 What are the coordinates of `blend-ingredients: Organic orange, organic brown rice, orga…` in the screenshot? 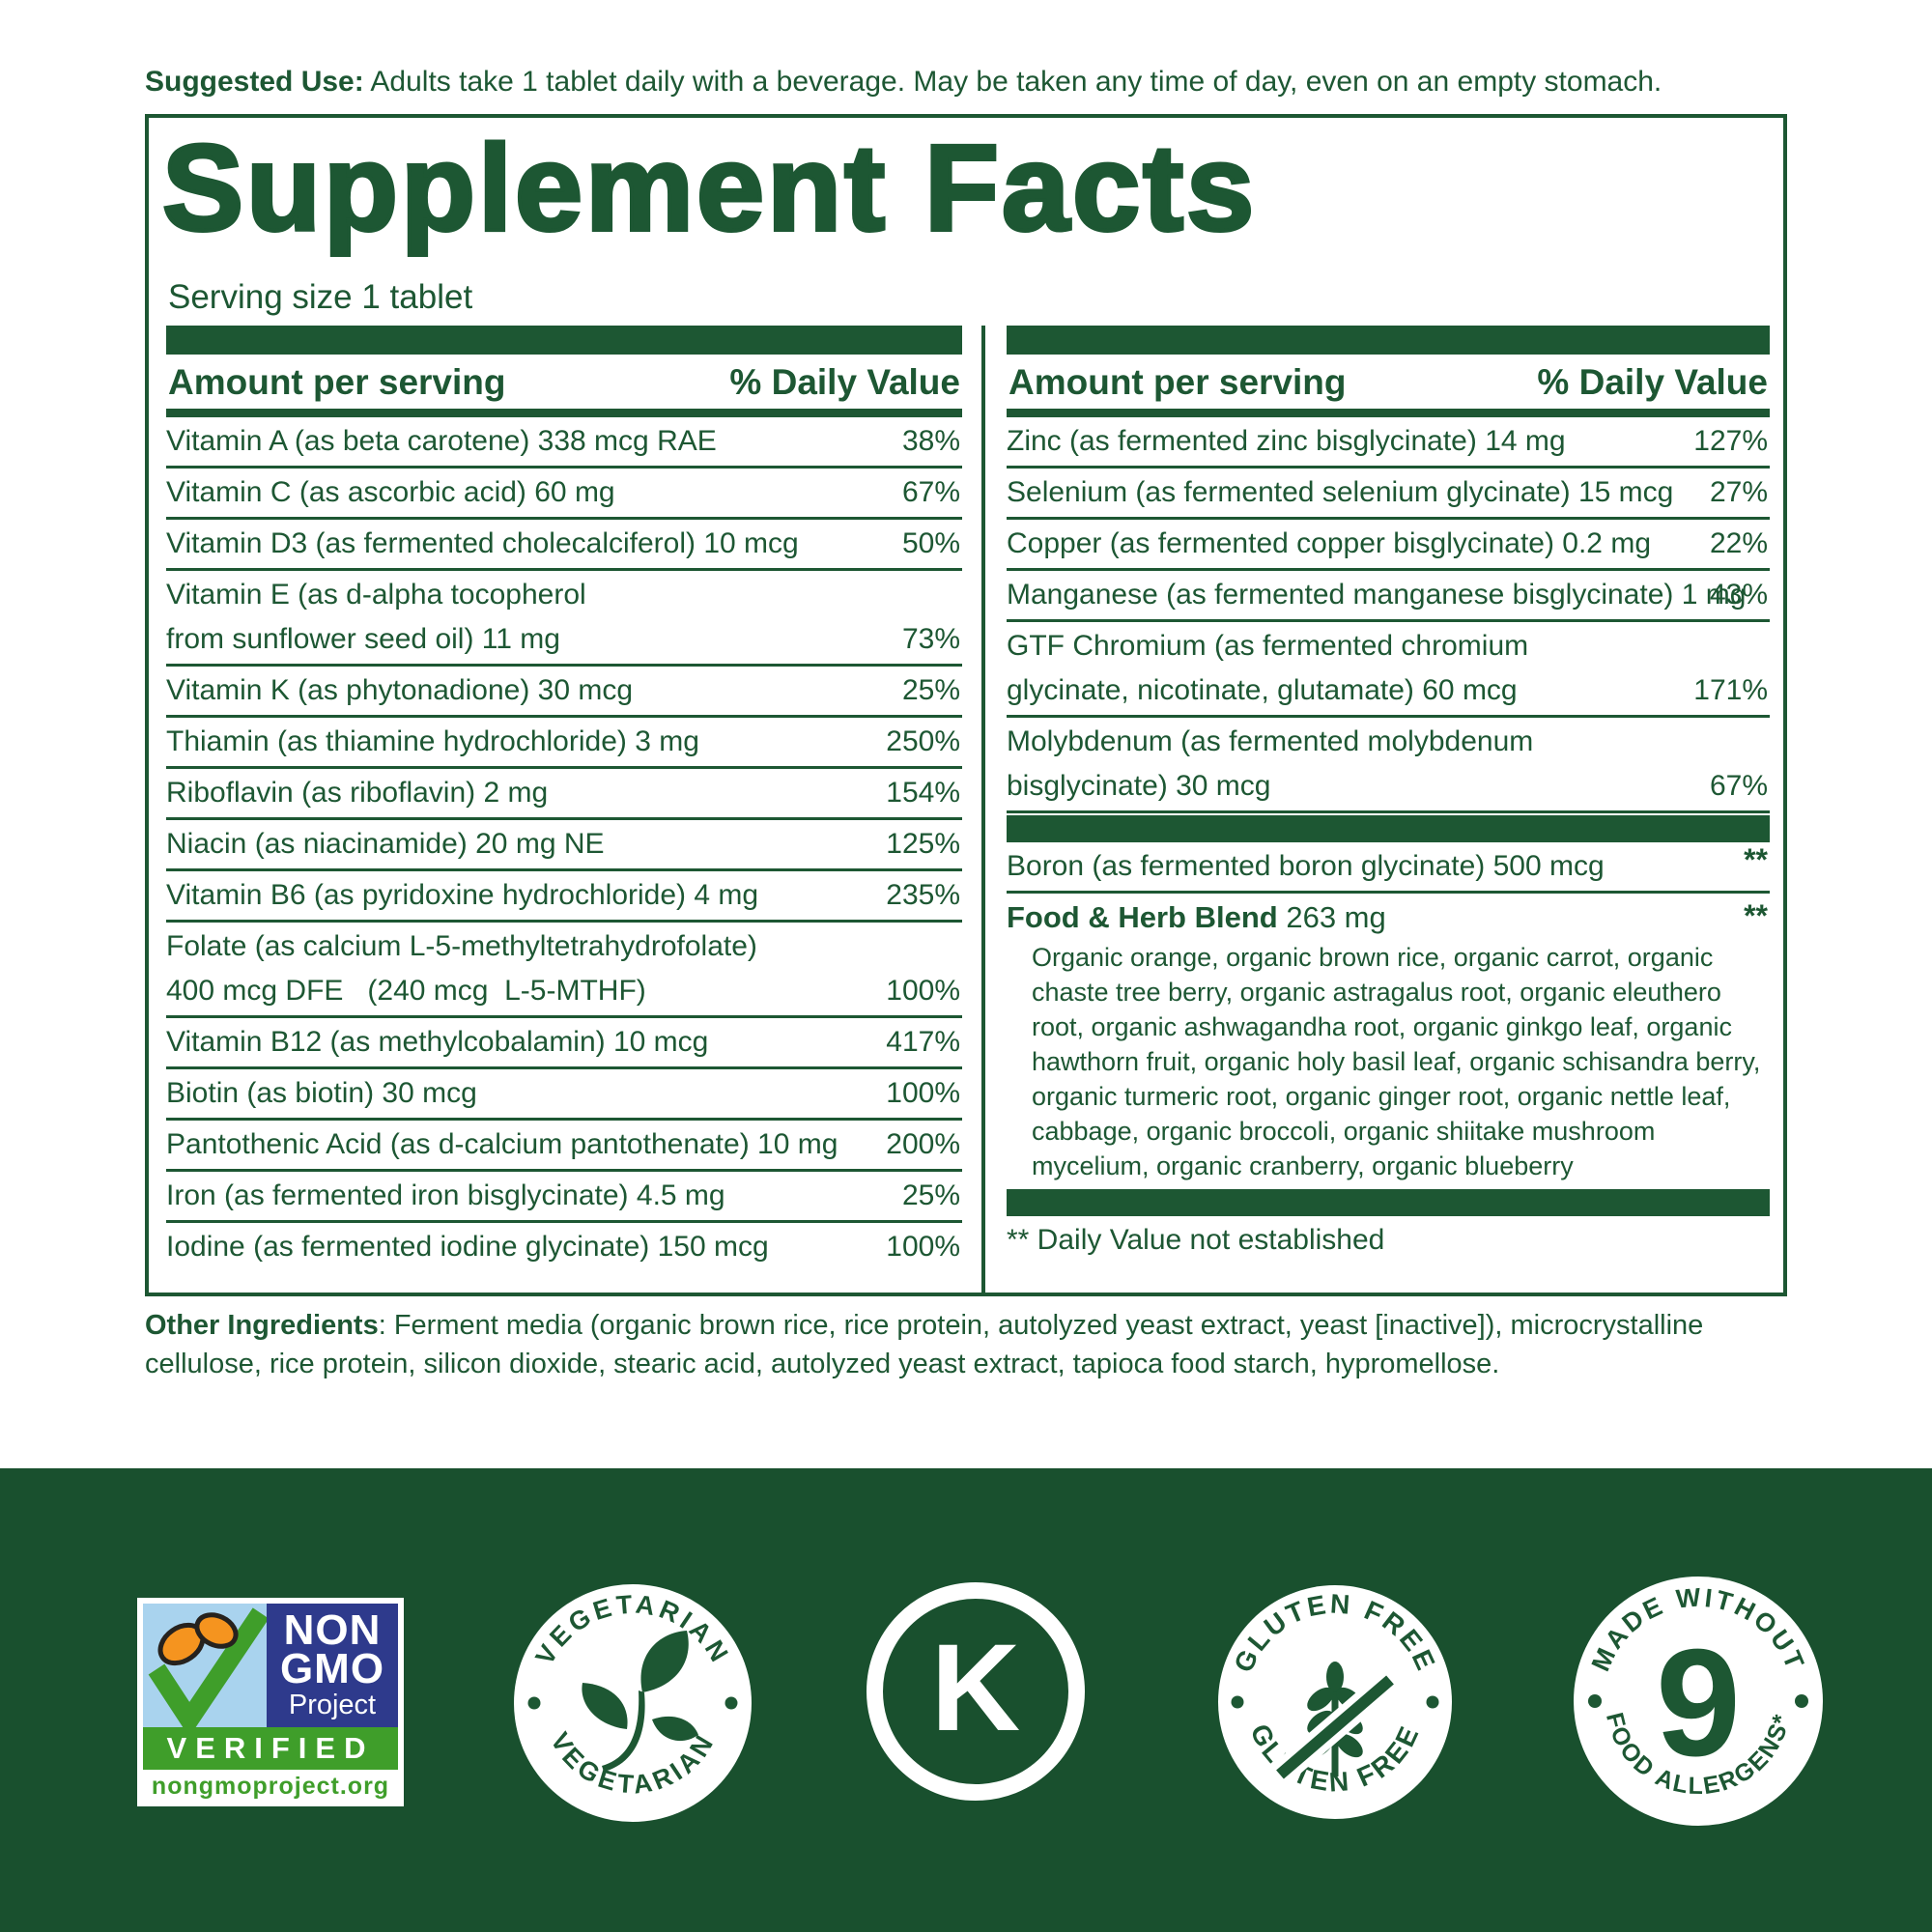 It's located at (1396, 1061).